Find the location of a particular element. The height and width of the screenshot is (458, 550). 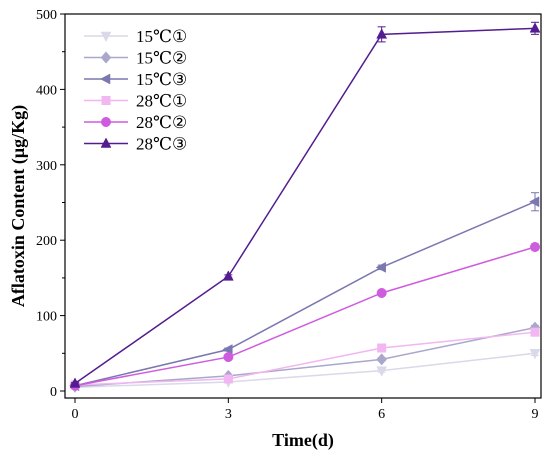

x-tick-label: 3 is located at coordinates (228, 414).